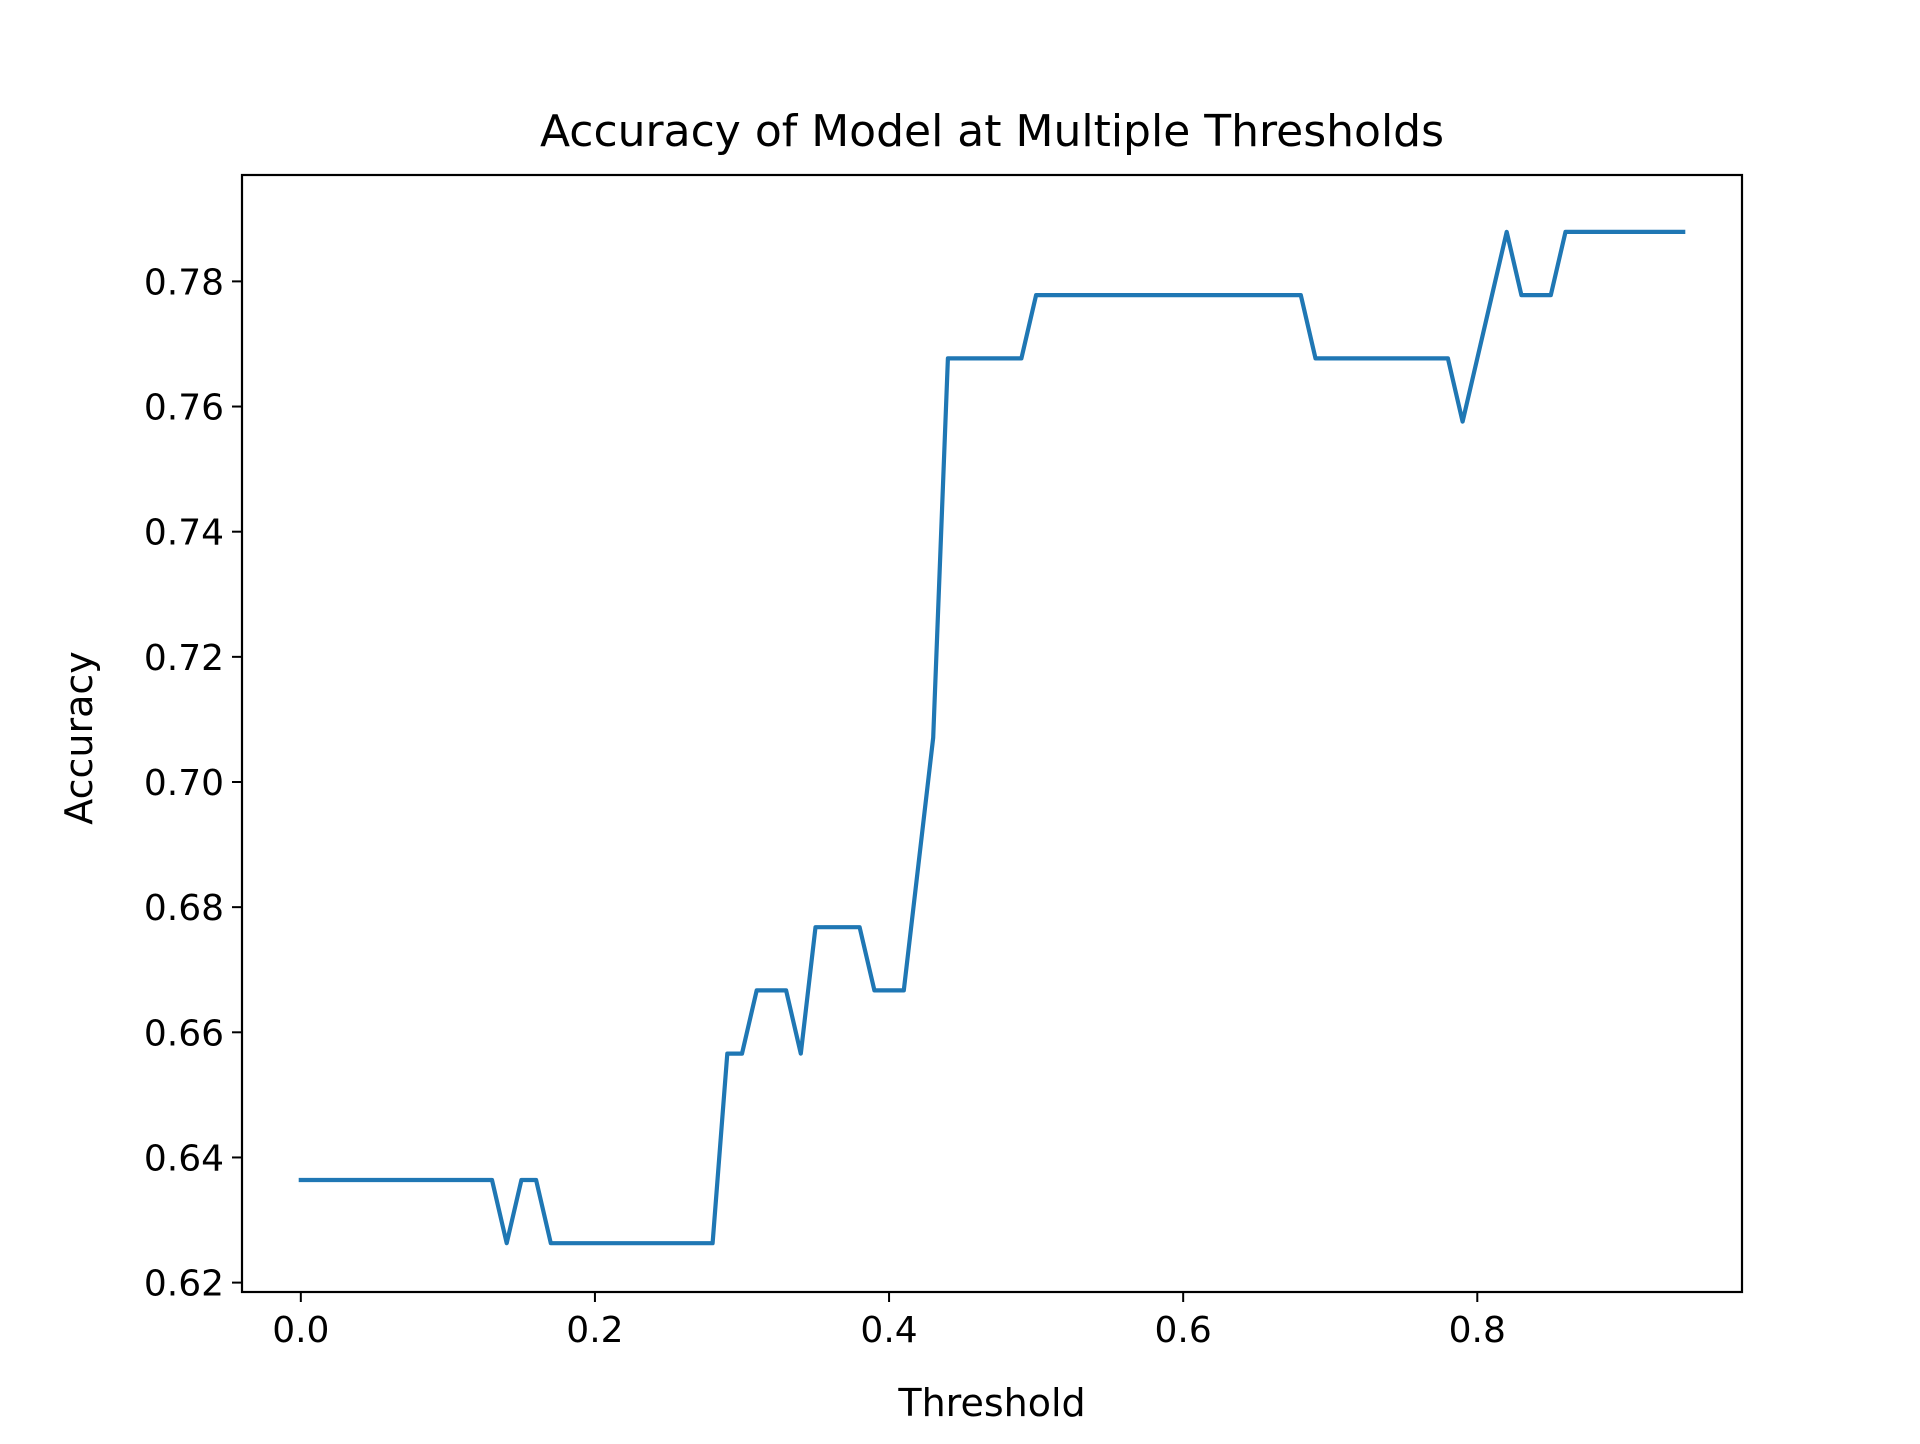 This screenshot has width=1920, height=1444. Describe the element at coordinates (79, 738) in the screenshot. I see `y-axis-label: Accuracy` at that location.